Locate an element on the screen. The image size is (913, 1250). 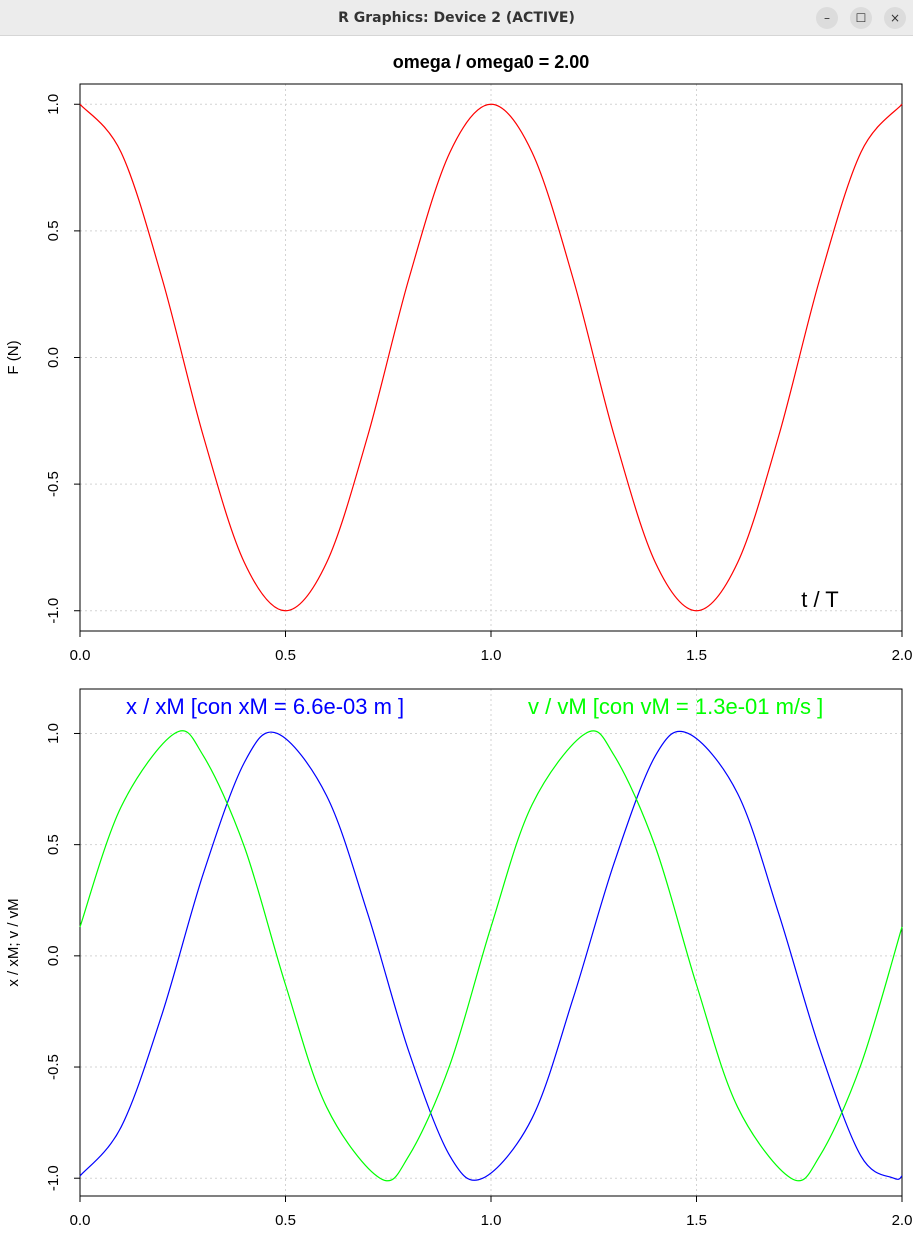
legend-entry-2: v / vM [con vM = 1.3e-01 m/s ] is located at coordinates (675, 706).